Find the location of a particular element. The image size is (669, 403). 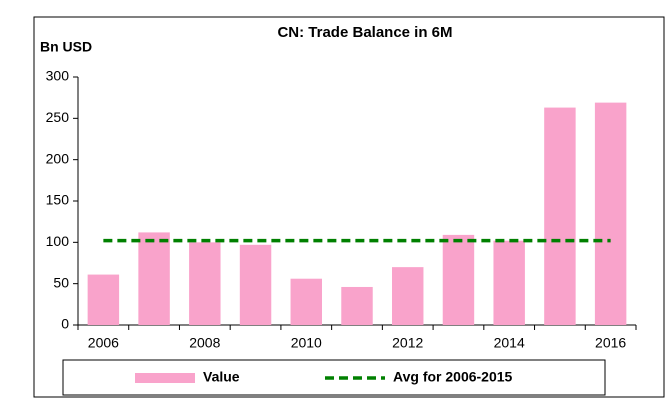

y-tick-label: 50 is located at coordinates (61, 282).